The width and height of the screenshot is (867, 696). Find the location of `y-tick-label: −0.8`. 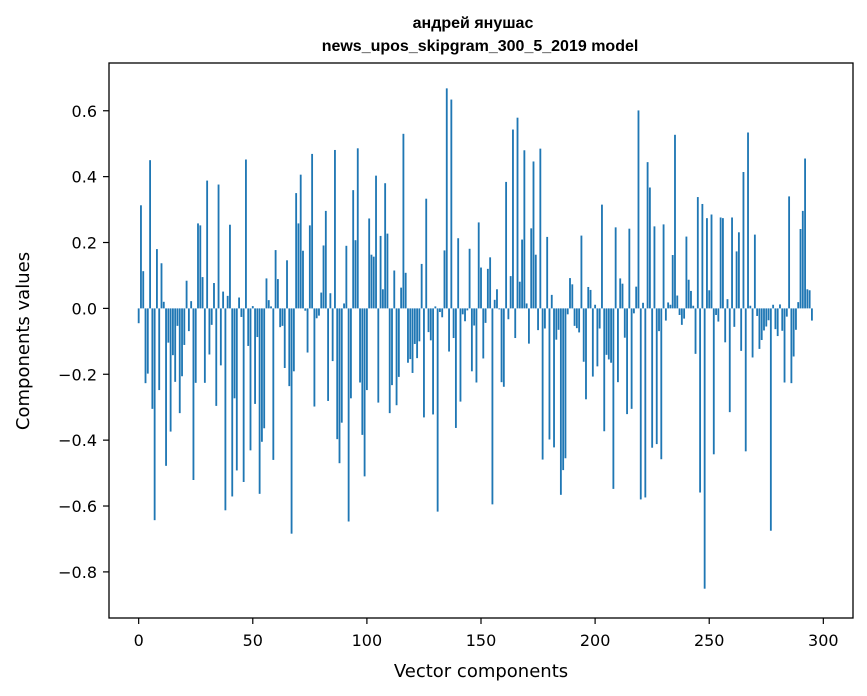

y-tick-label: −0.8 is located at coordinates (77, 572).